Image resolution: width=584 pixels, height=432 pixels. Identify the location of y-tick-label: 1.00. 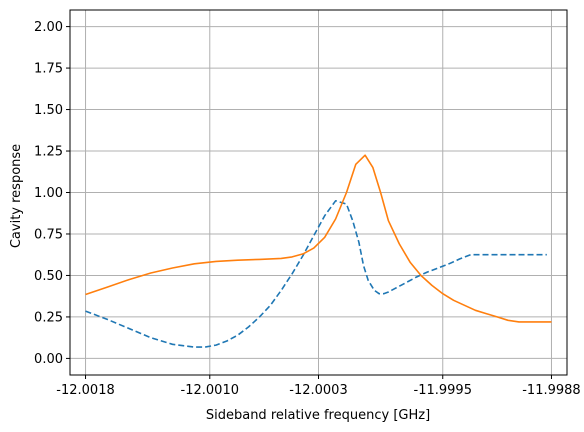
(48, 193).